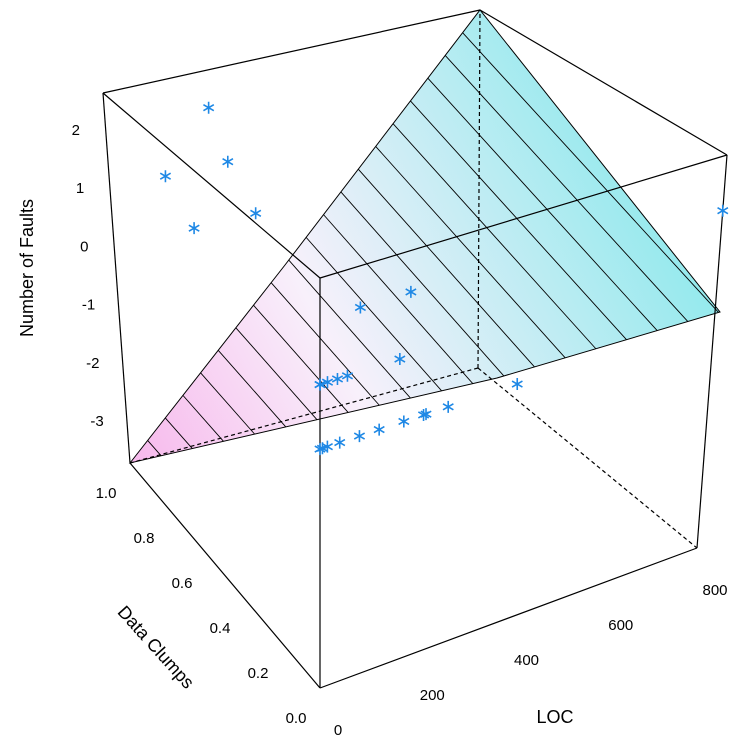 The image size is (731, 747). What do you see at coordinates (220, 628) in the screenshot?
I see `y-tick-label: 0.4` at bounding box center [220, 628].